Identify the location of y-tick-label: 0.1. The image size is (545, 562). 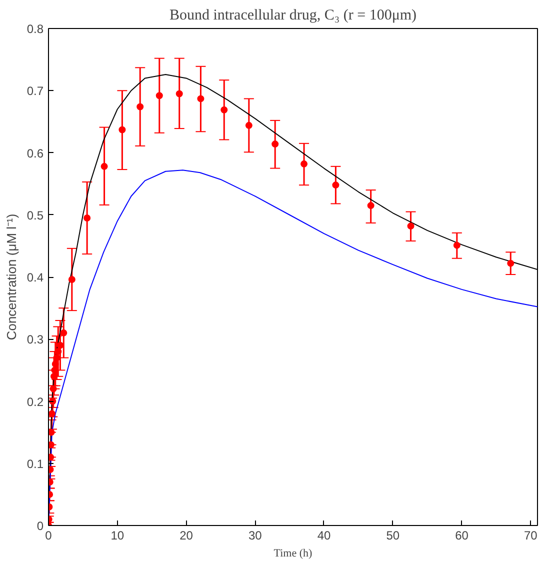
(35, 463).